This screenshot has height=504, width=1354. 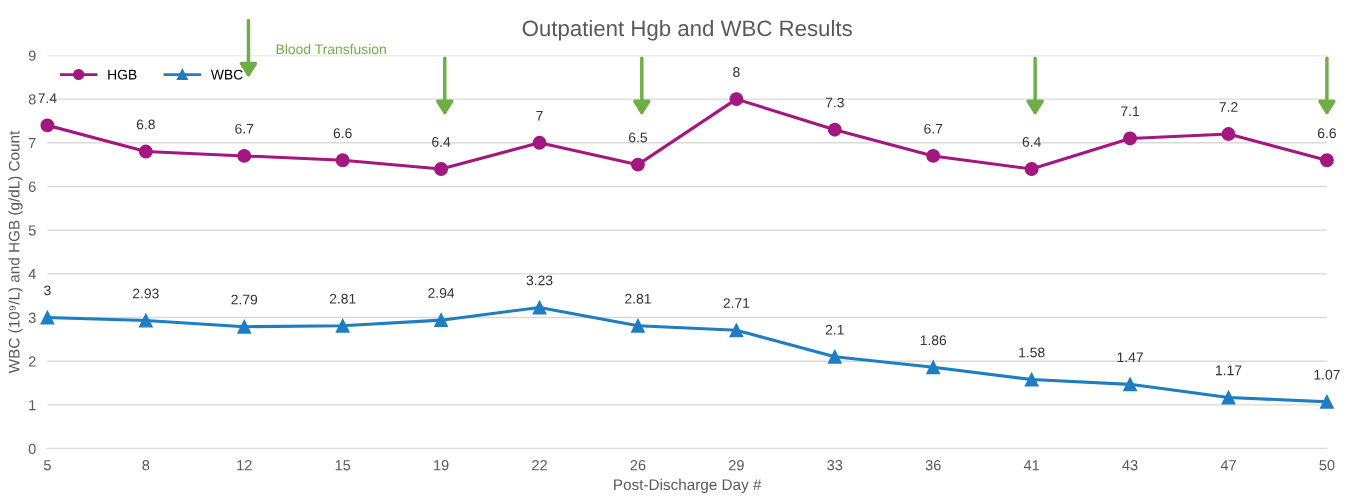 What do you see at coordinates (1031, 465) in the screenshot?
I see `x-tick-label: 41` at bounding box center [1031, 465].